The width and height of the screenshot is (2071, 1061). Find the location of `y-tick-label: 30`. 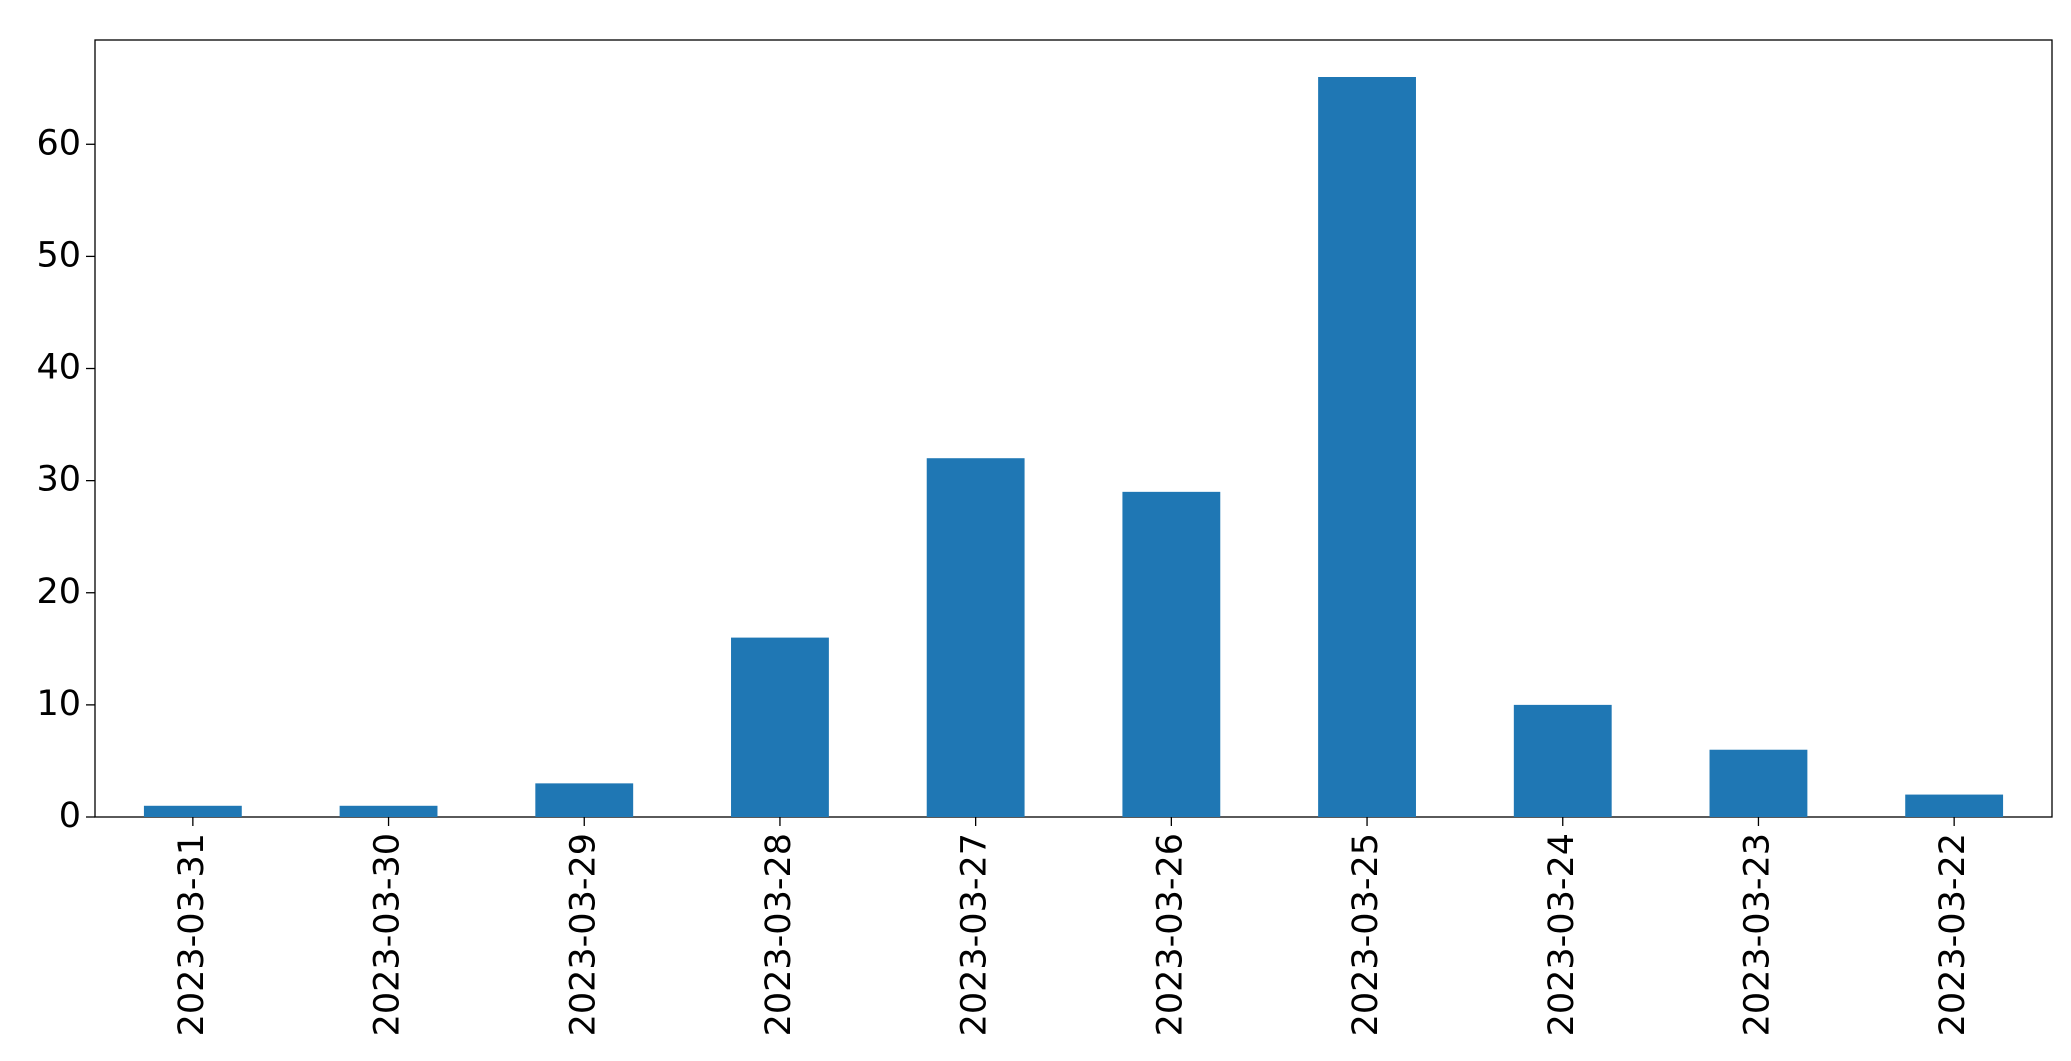

y-tick-label: 30 is located at coordinates (58, 480).